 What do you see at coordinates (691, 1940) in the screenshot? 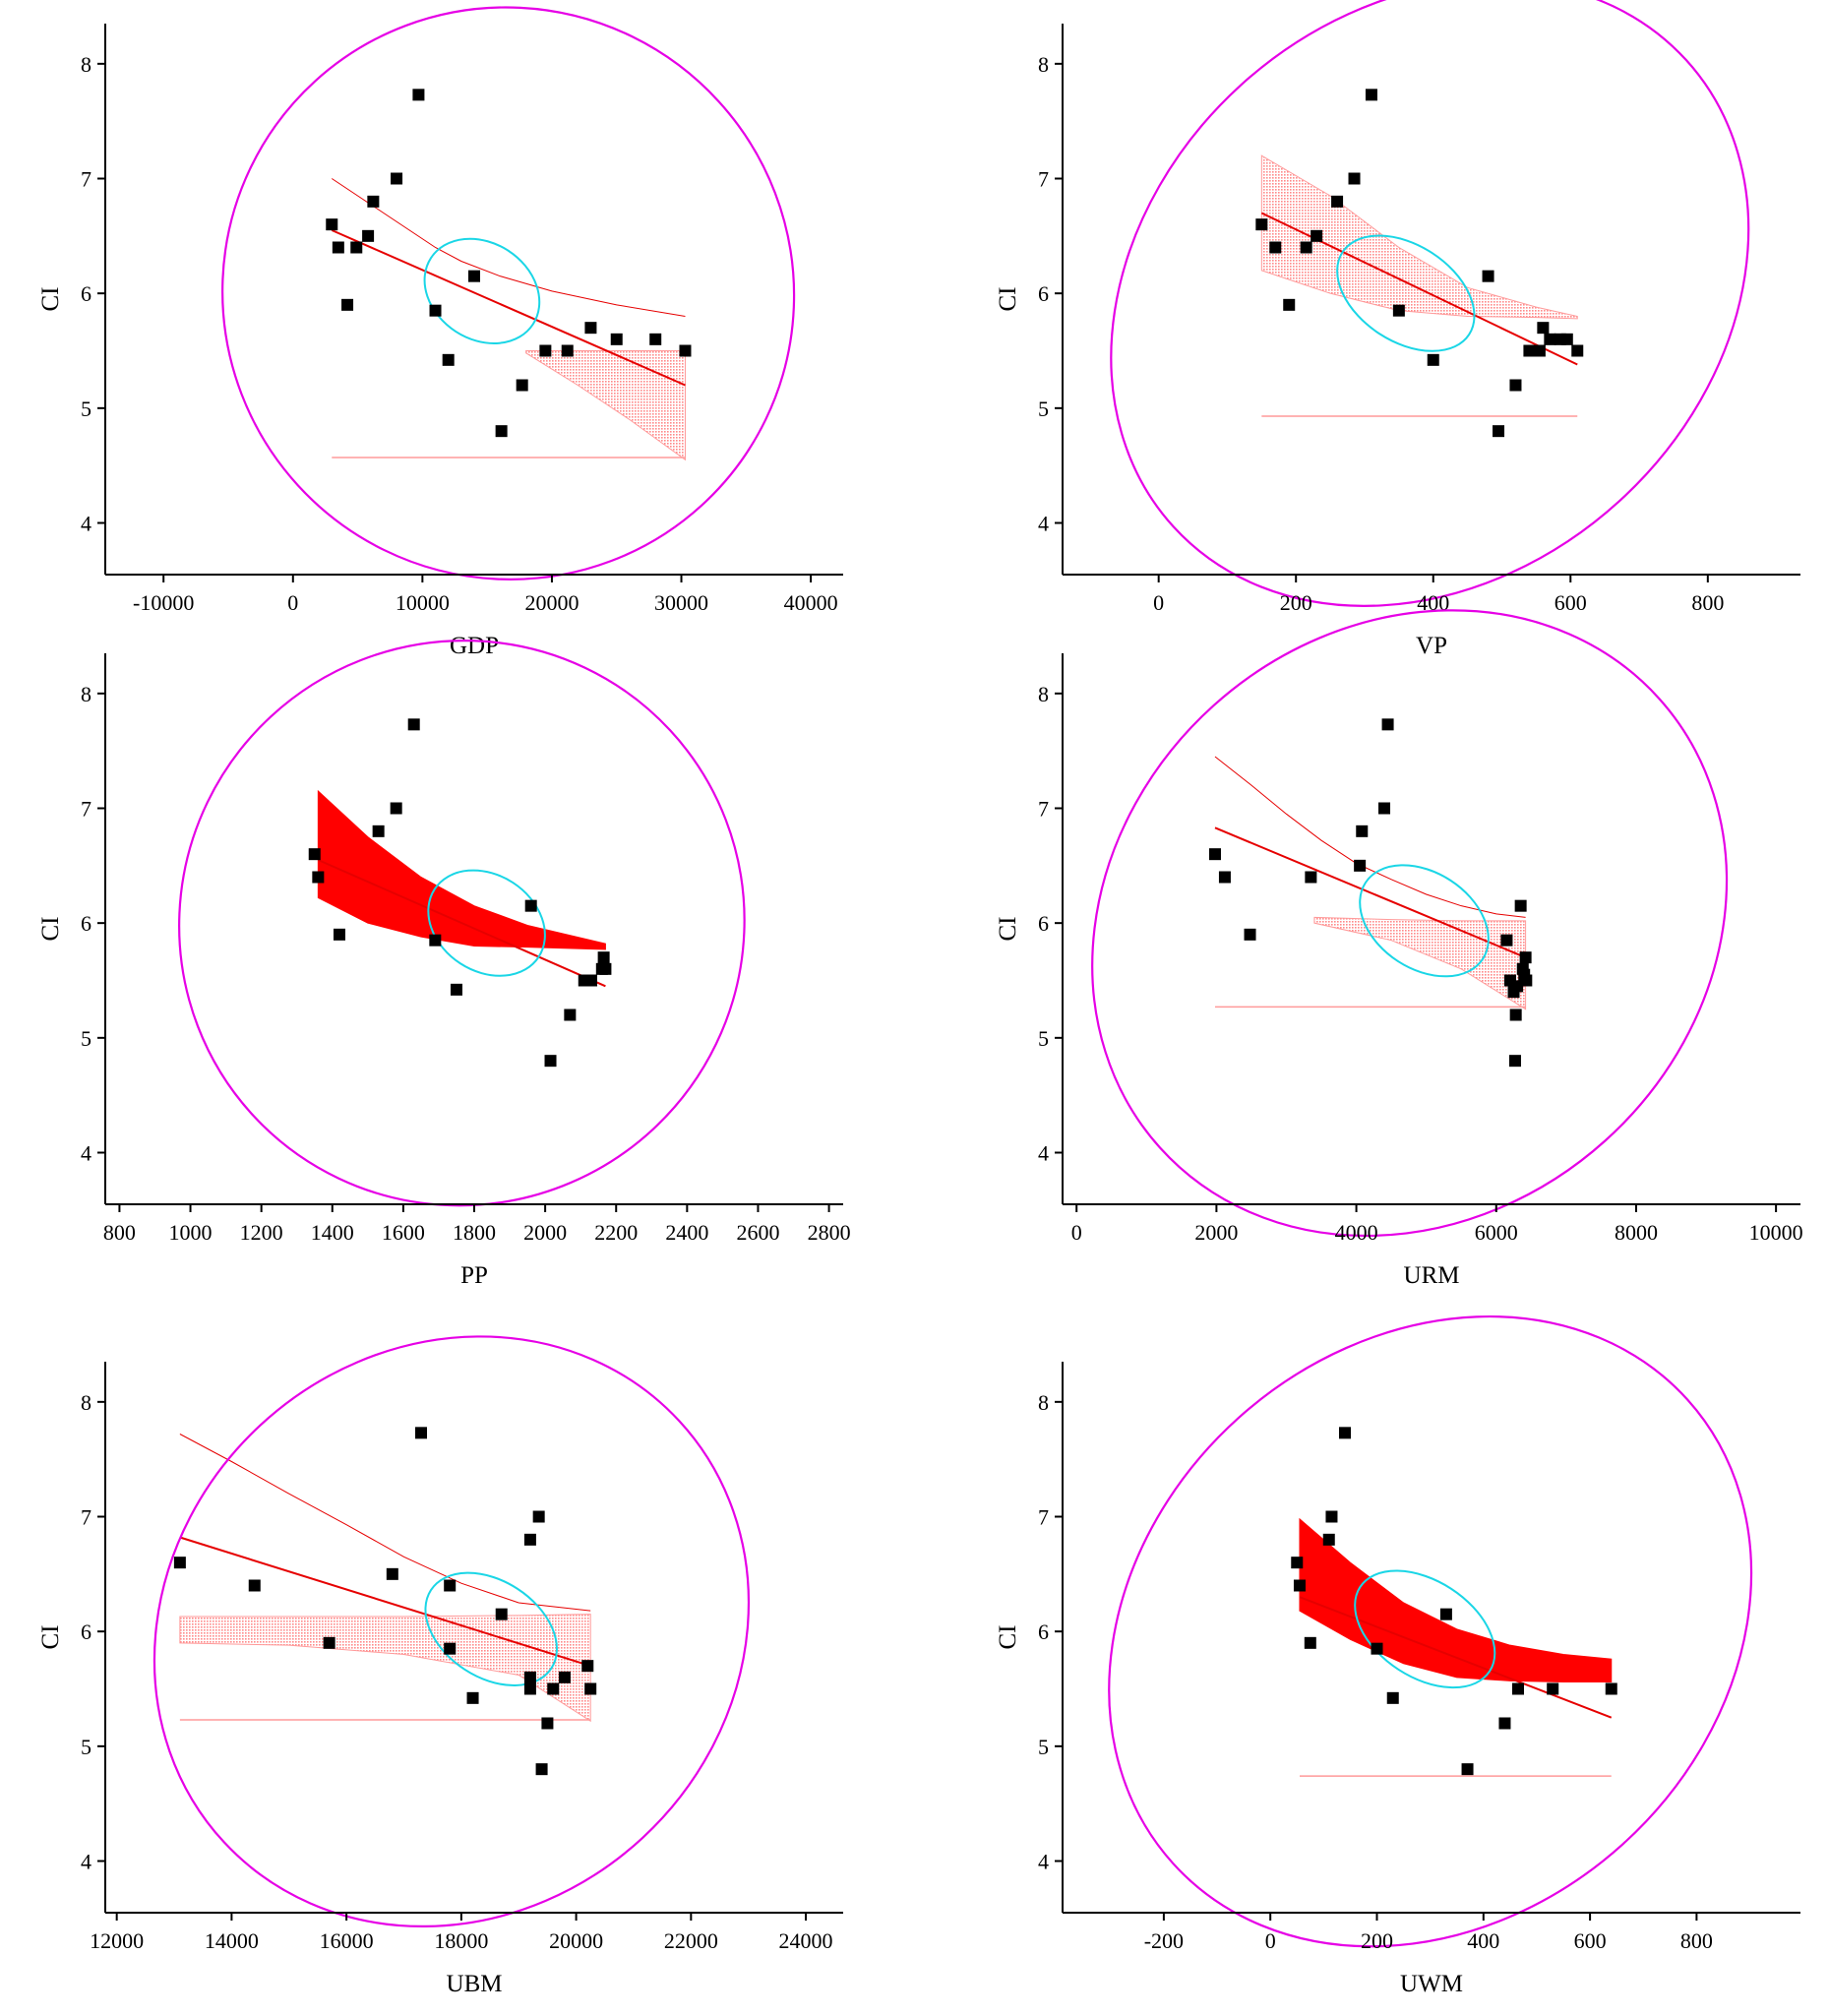
I see `x-tick-label: 22000` at bounding box center [691, 1940].